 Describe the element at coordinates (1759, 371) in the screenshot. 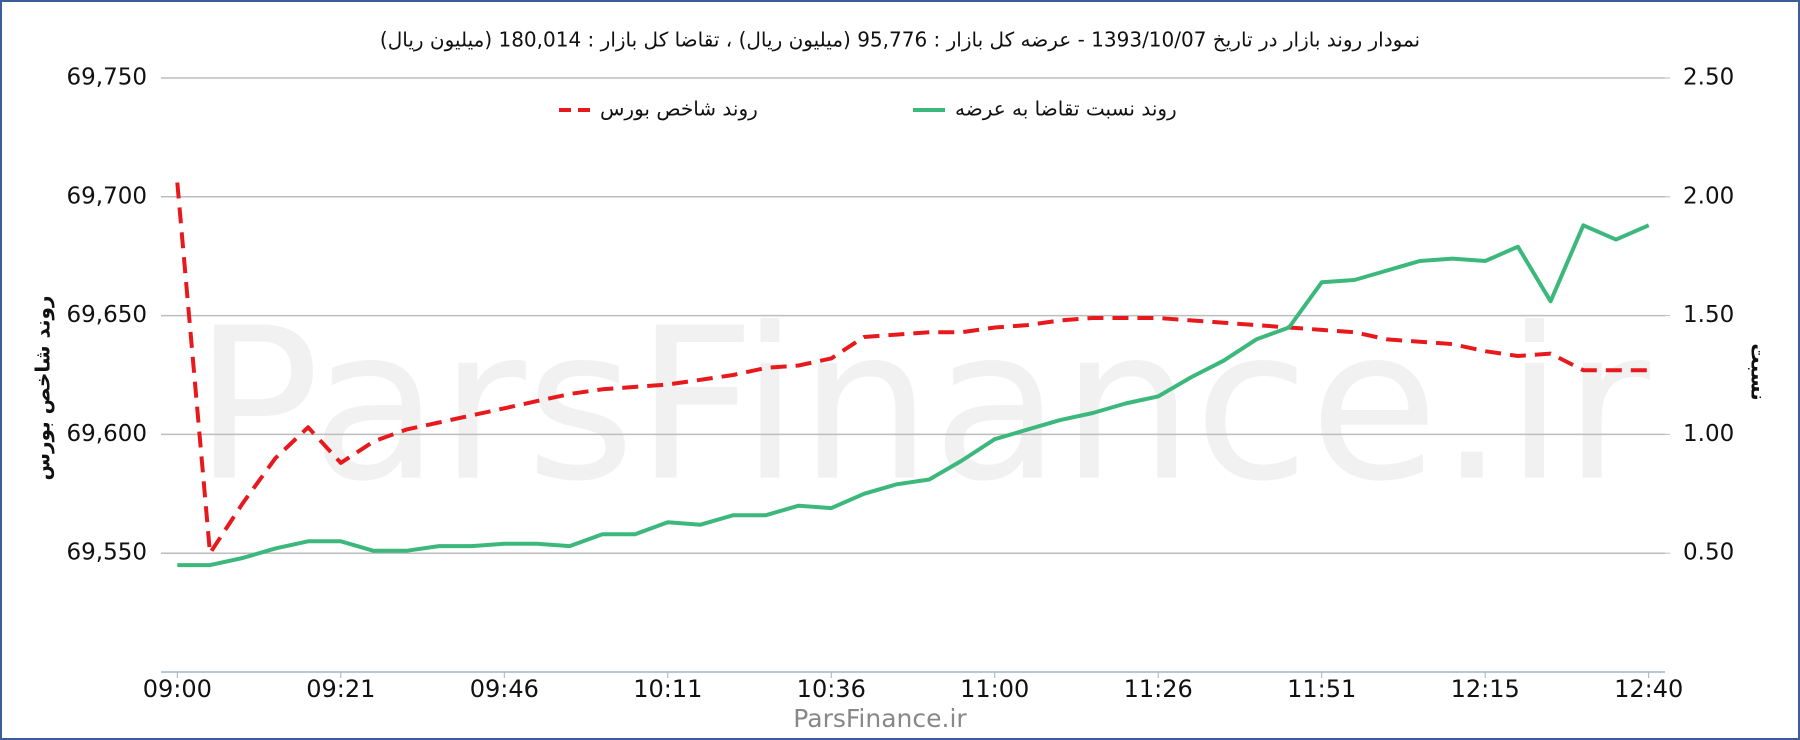

I see `y2-axis-title: نسبت` at that location.